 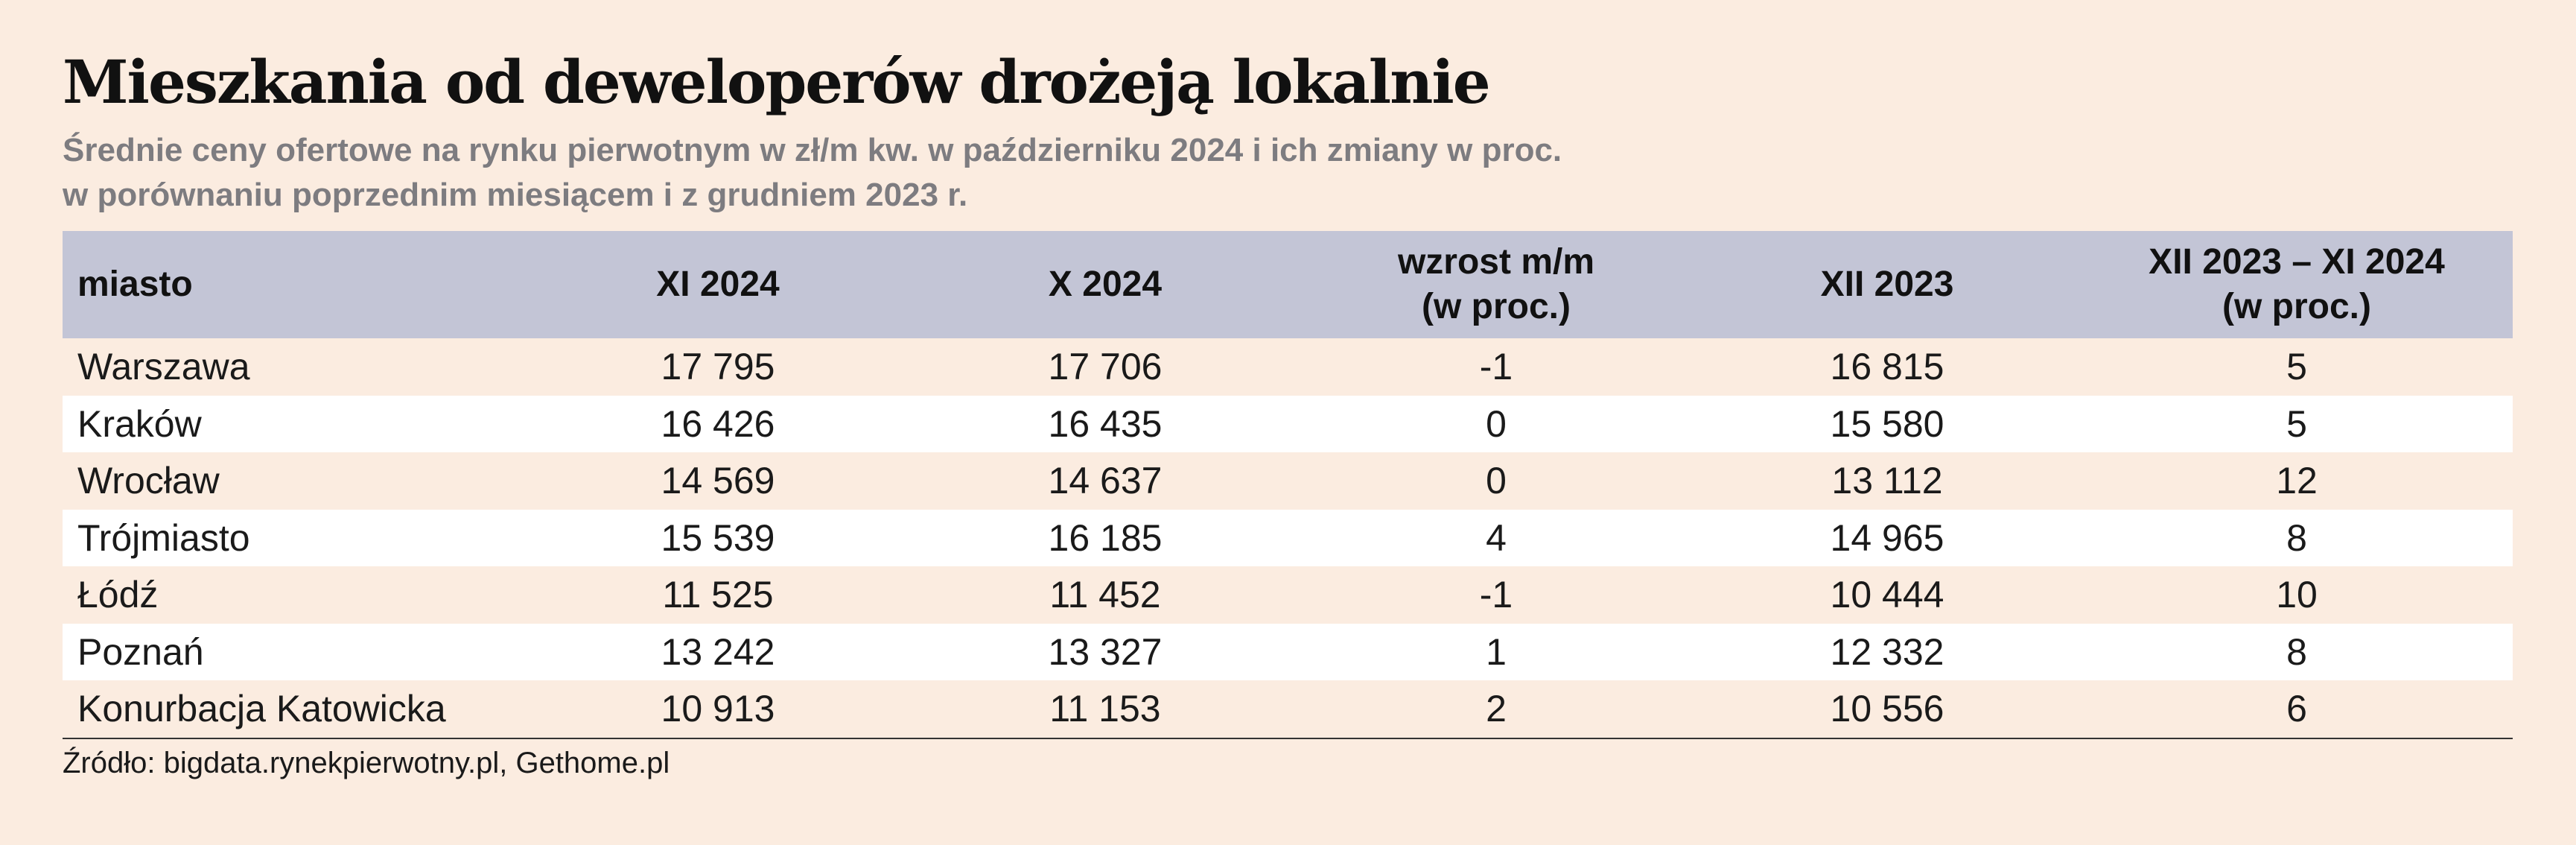 What do you see at coordinates (718, 481) in the screenshot?
I see `cell-value: 14 569` at bounding box center [718, 481].